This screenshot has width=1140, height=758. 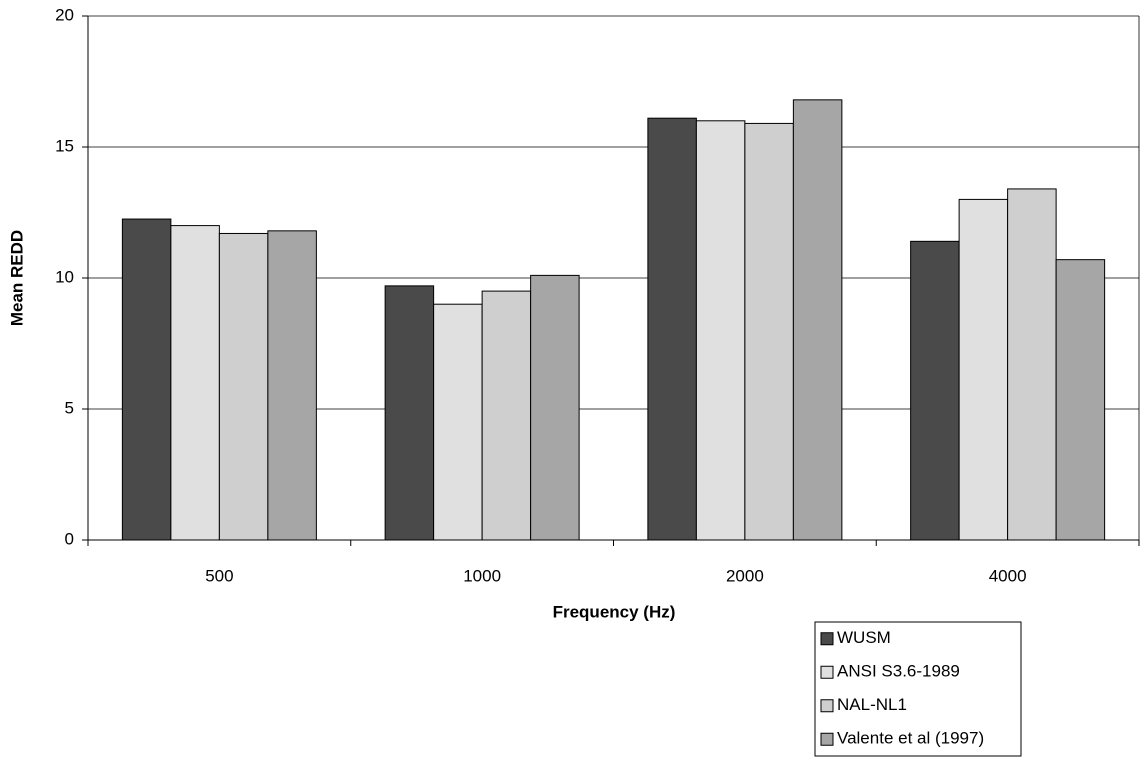 I want to click on legend-label: ANSI S3.6-1989, so click(x=898, y=671).